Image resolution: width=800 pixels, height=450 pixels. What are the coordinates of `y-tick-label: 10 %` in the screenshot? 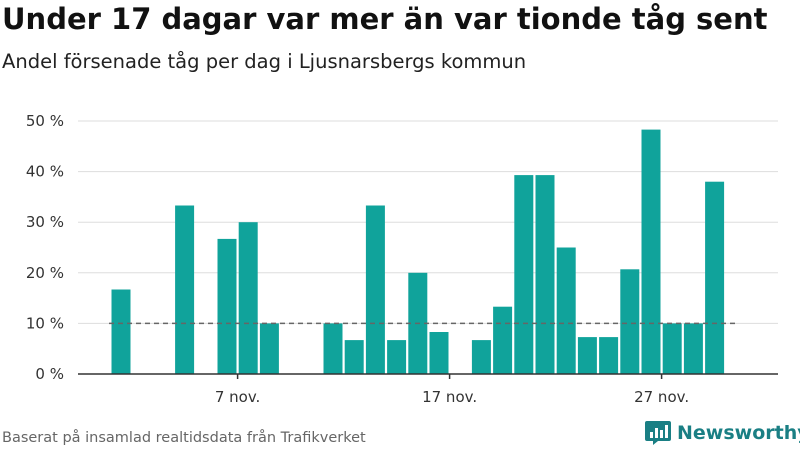 It's located at (45, 323).